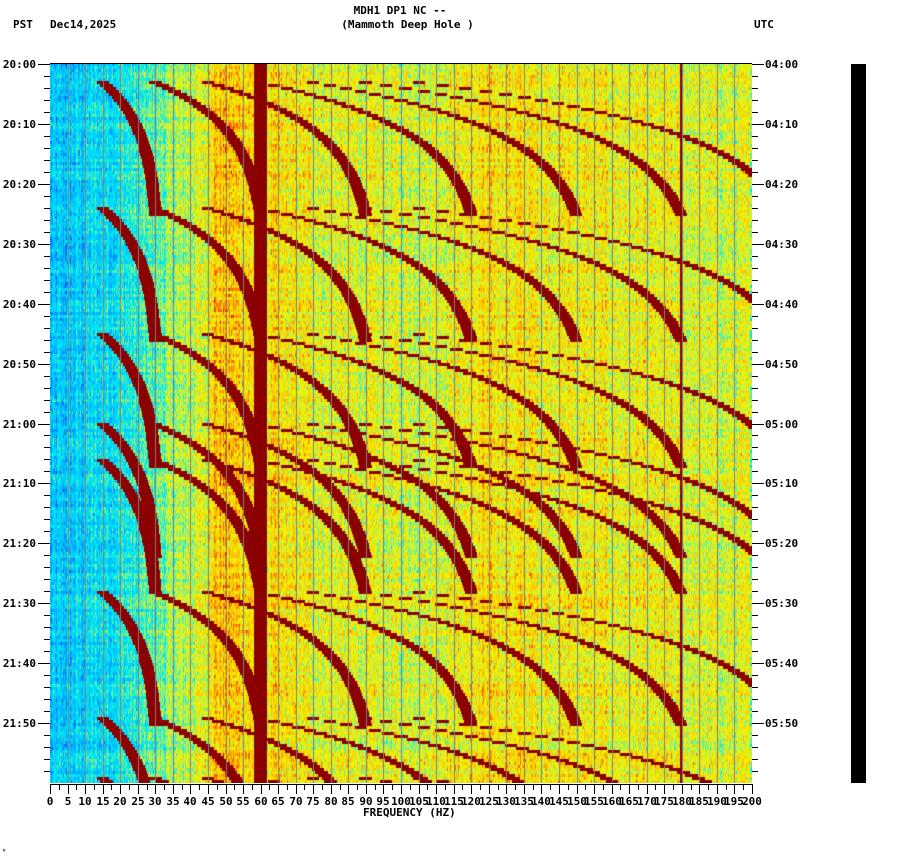 The width and height of the screenshot is (902, 864). What do you see at coordinates (782, 603) in the screenshot?
I see `right-time-label: 05:30` at bounding box center [782, 603].